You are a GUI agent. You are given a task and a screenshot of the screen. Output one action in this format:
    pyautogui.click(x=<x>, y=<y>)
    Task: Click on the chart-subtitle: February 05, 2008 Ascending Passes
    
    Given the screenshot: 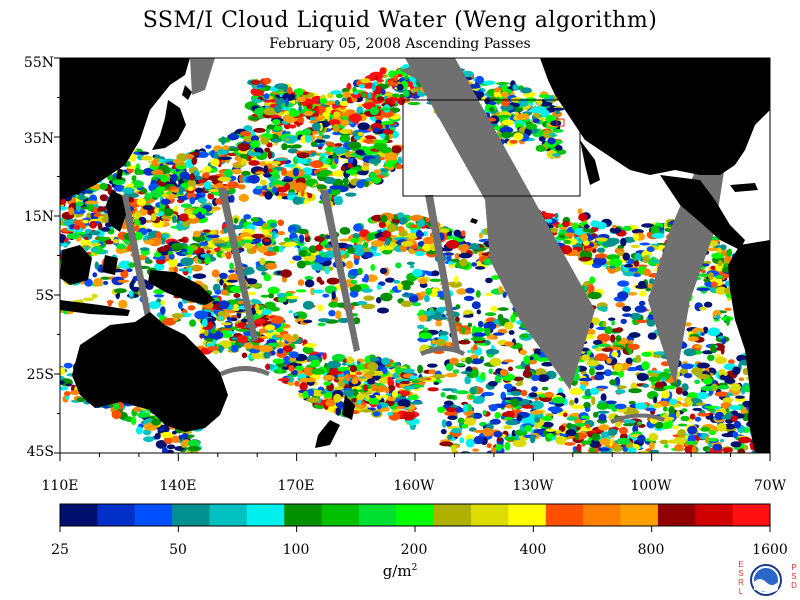 What is the action you would take?
    pyautogui.click(x=400, y=44)
    